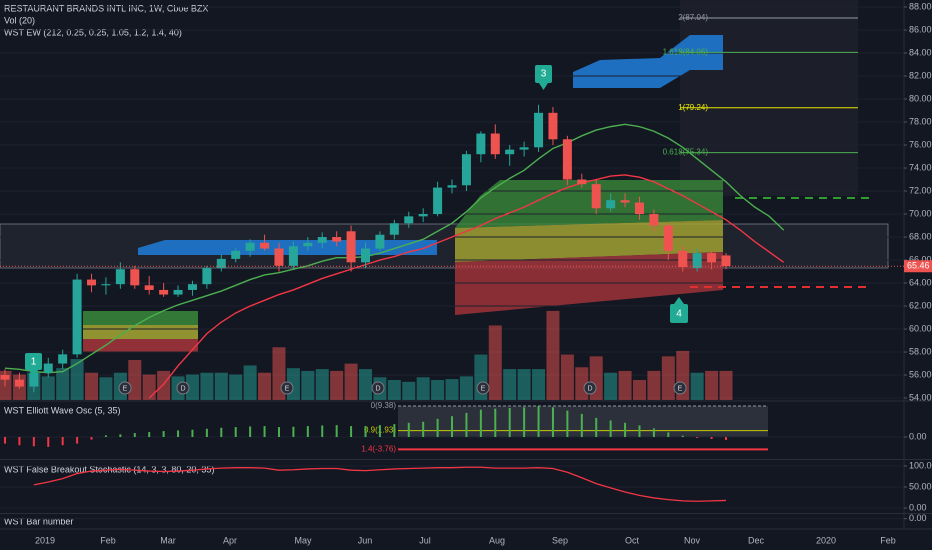  Describe the element at coordinates (106, 8) in the screenshot. I see `title: RESTAURANT BRANDS INTL INC, 1W, Cboe BZX` at that location.